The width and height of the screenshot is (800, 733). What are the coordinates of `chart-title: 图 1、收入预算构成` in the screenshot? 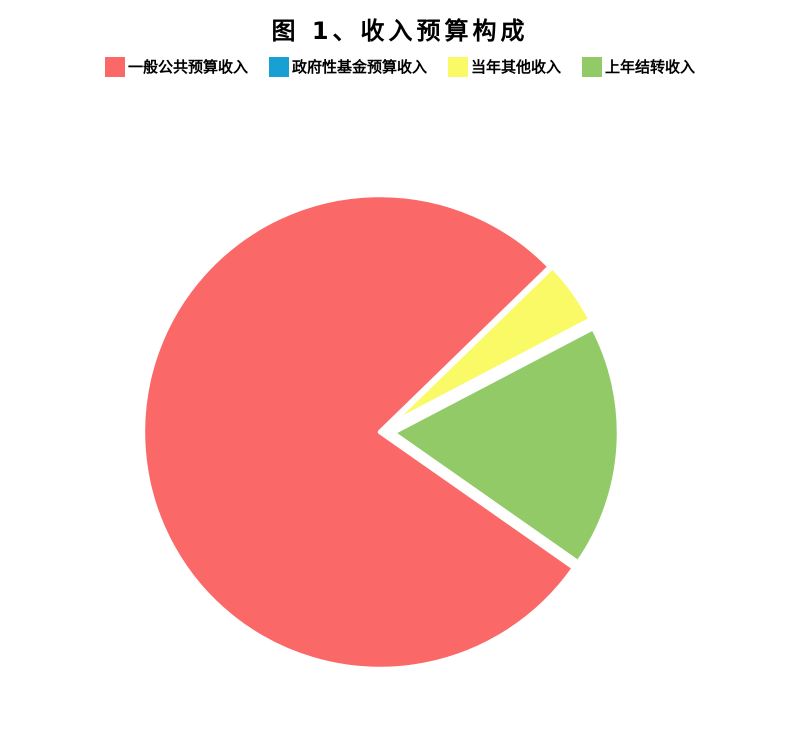 It's located at (400, 31).